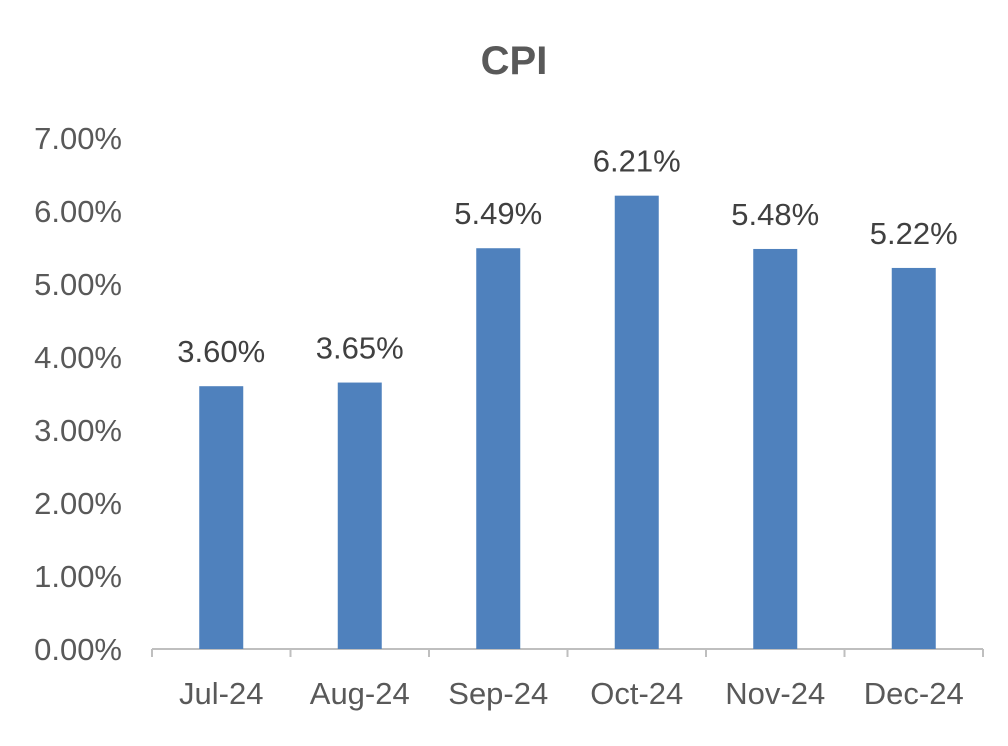 The image size is (1008, 746). Describe the element at coordinates (914, 233) in the screenshot. I see `data-label: 5.22%` at that location.